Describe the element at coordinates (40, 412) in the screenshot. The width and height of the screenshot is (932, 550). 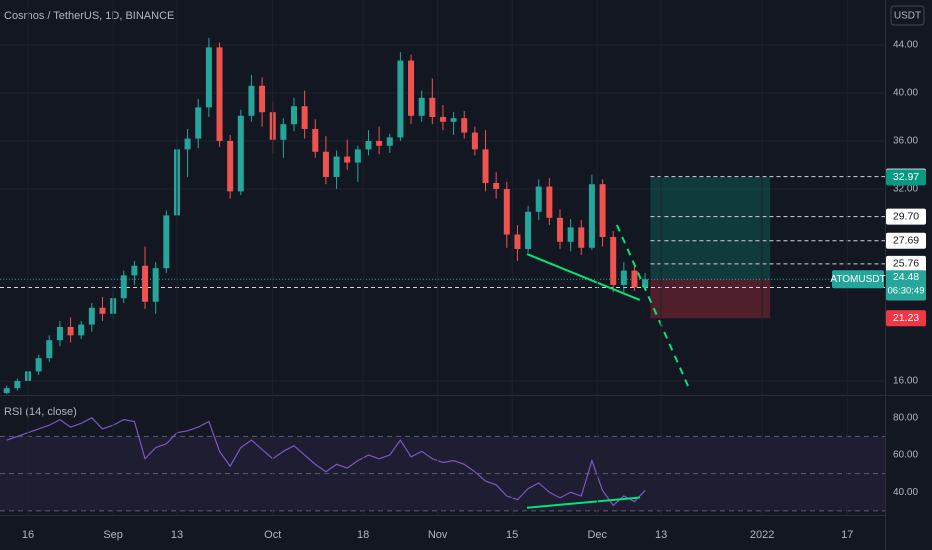
I see `rsi-title: RSI (14, close)` at that location.